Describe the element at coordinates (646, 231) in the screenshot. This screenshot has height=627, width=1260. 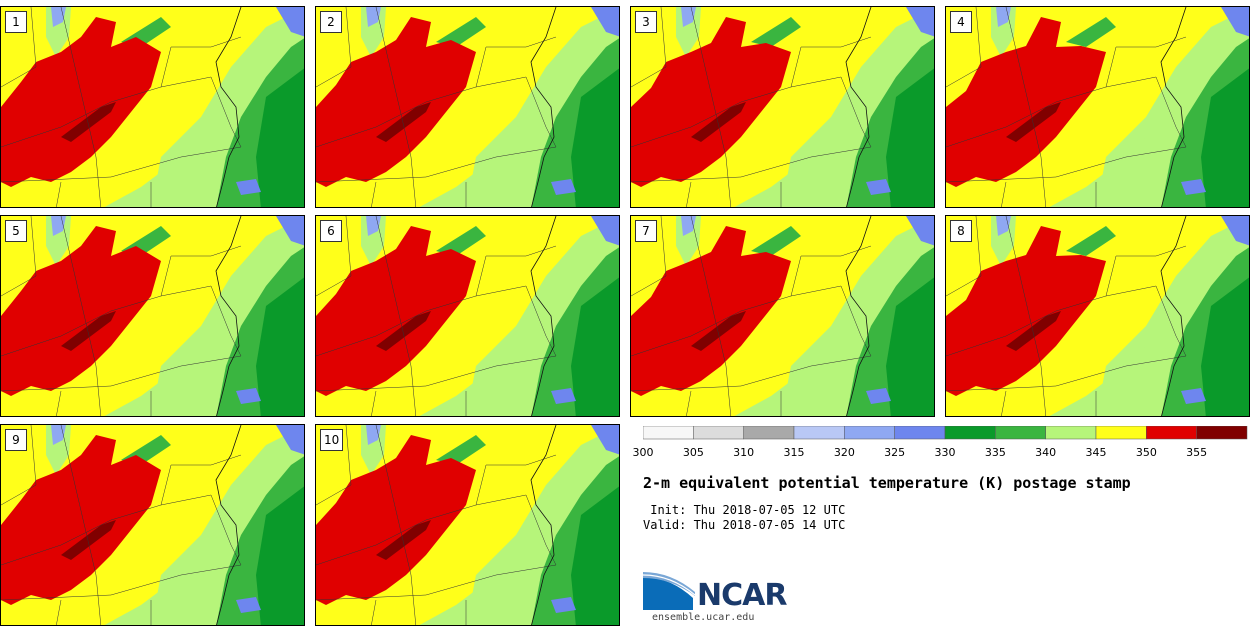
I see `member-number-label: 7` at that location.